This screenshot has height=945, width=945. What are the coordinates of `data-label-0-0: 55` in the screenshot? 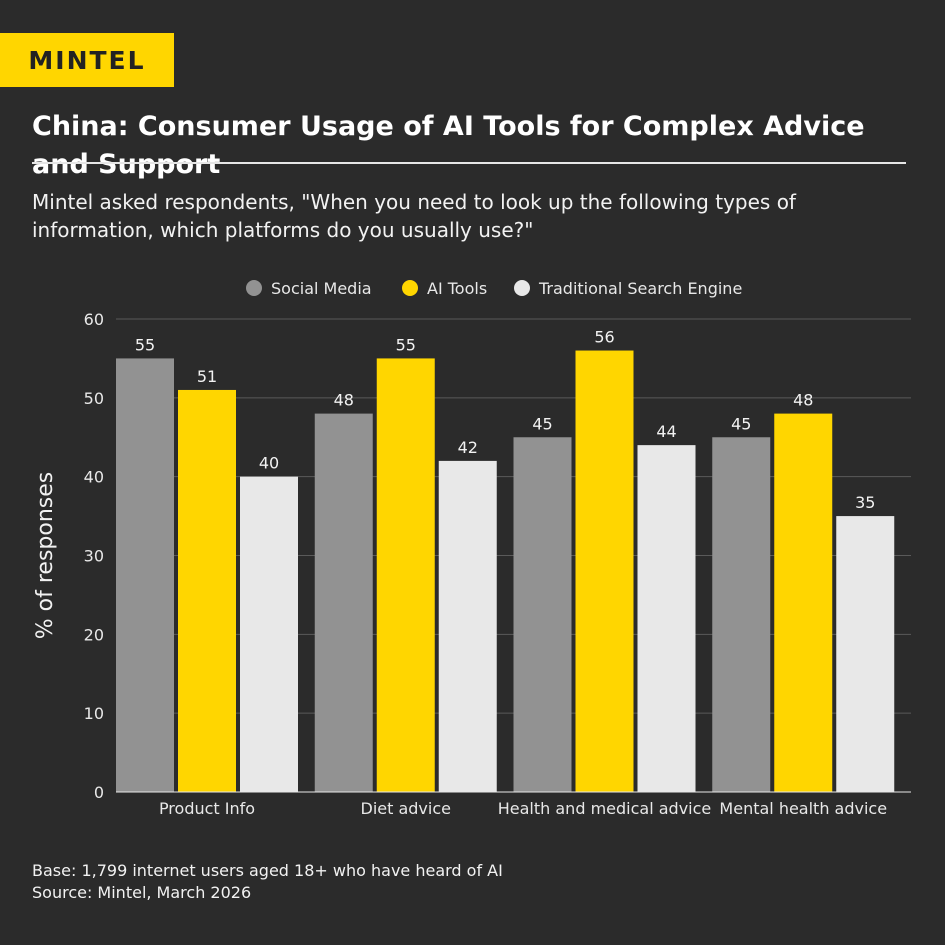 It's located at (145, 344).